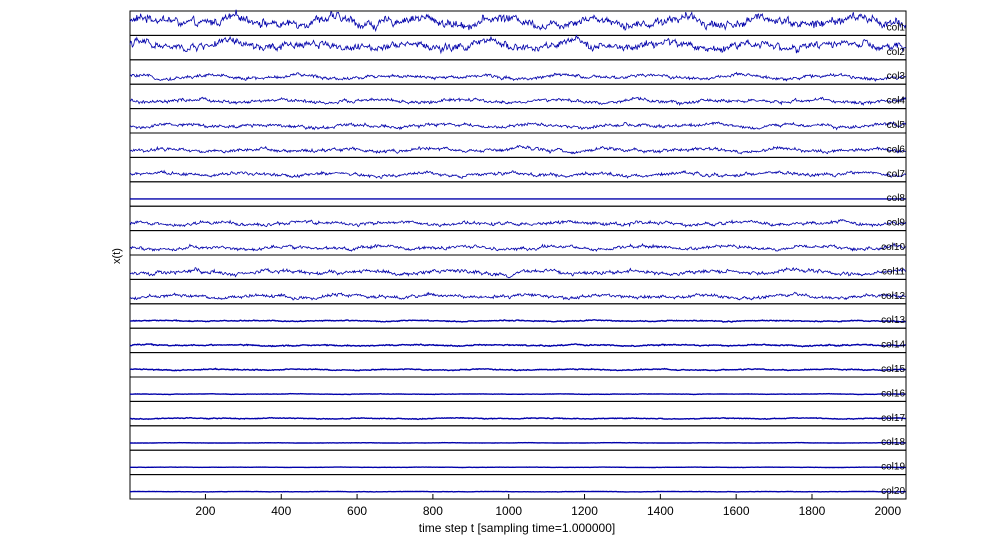  I want to click on x-tick-label: 1000, so click(508, 511).